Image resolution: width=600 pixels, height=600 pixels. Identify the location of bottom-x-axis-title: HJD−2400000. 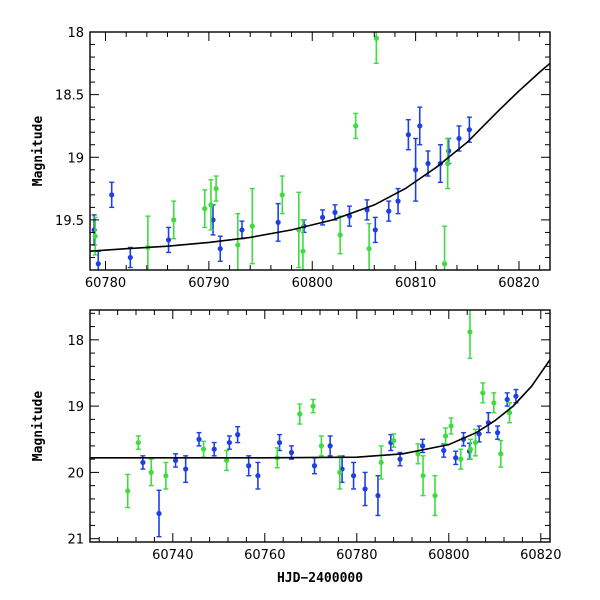
(320, 578).